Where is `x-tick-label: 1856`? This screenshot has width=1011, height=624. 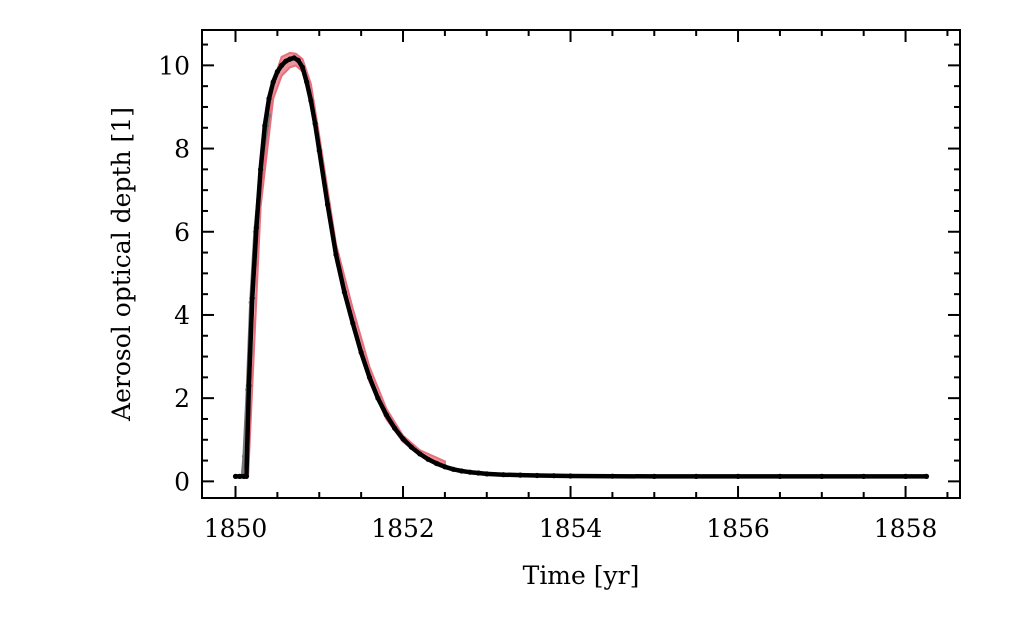 x-tick-label: 1856 is located at coordinates (738, 528).